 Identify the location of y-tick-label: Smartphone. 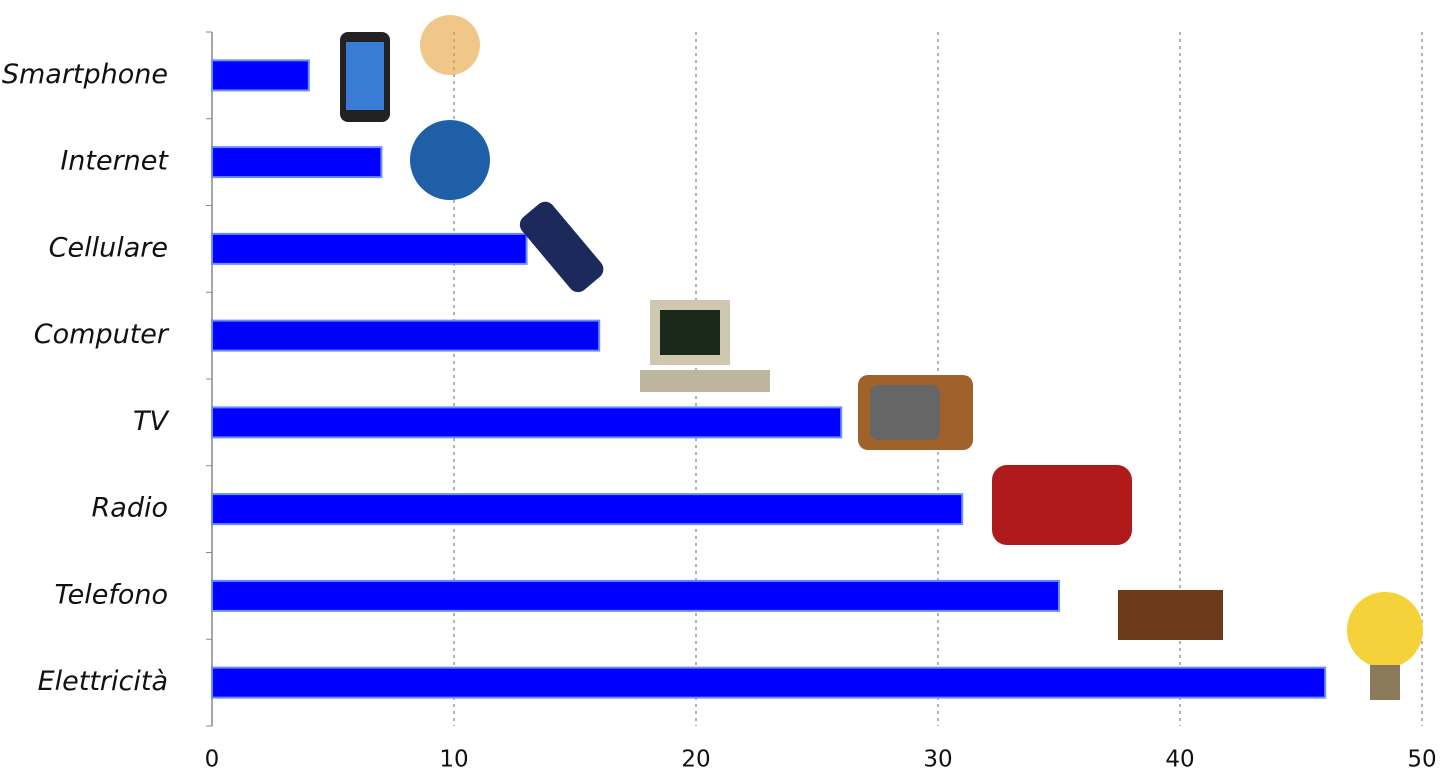
(85, 74).